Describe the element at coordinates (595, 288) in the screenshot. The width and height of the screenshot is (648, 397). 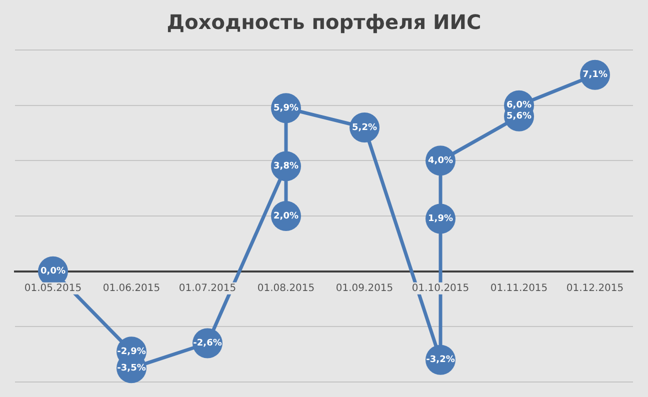
I see `x-tick-label: 01.12.2015` at that location.